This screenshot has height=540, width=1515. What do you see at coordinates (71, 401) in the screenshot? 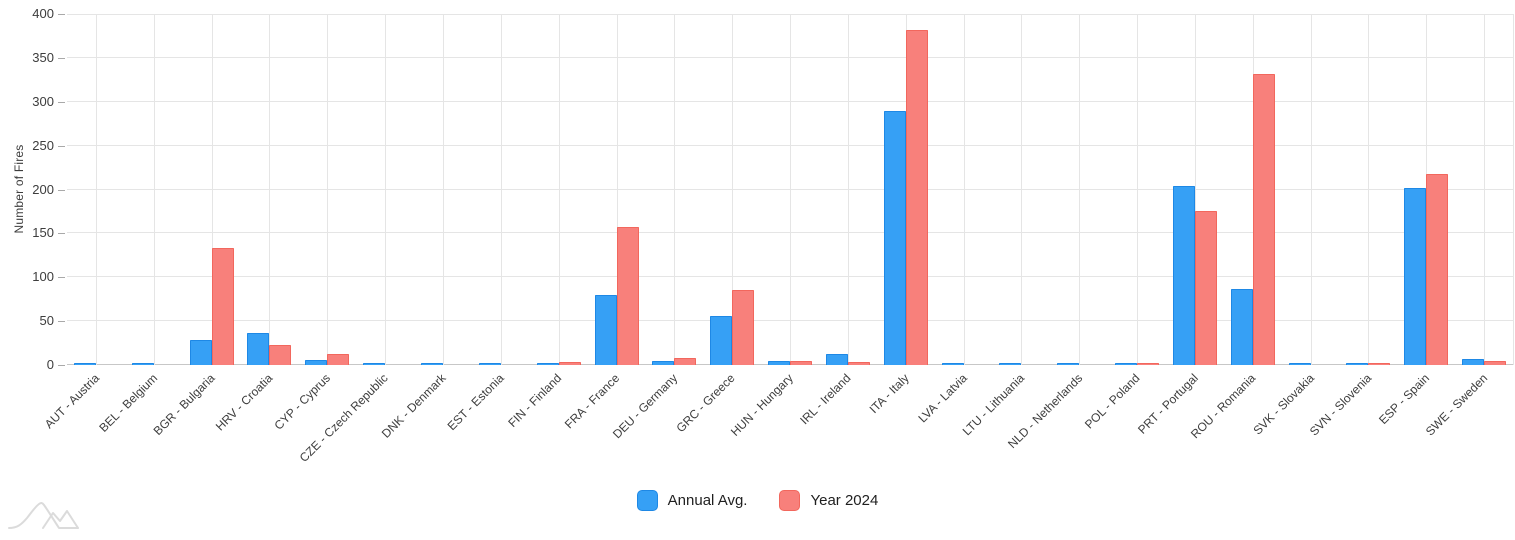
I see `x-axis-label: AUT - Austria` at bounding box center [71, 401].